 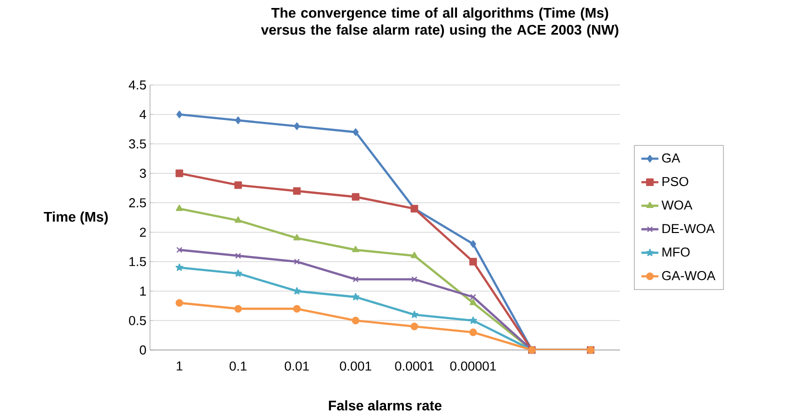 I want to click on x-tick-label: 1, so click(x=179, y=366).